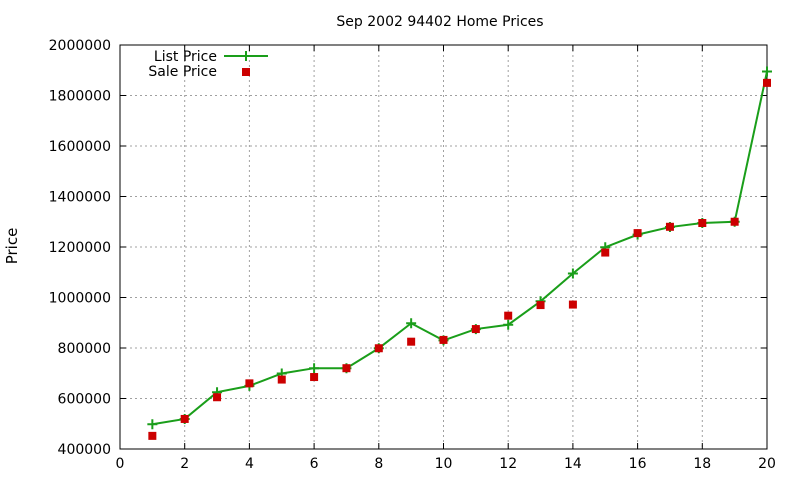 Image resolution: width=800 pixels, height=480 pixels. Describe the element at coordinates (314, 464) in the screenshot. I see `x-tick-label: 6` at that location.